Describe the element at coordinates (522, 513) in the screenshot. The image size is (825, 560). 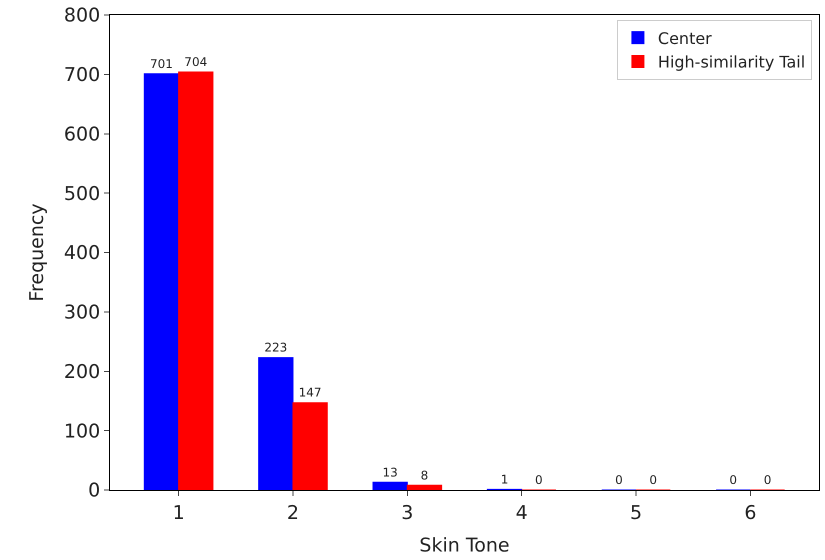
I see `x-tick-label: 4` at that location.